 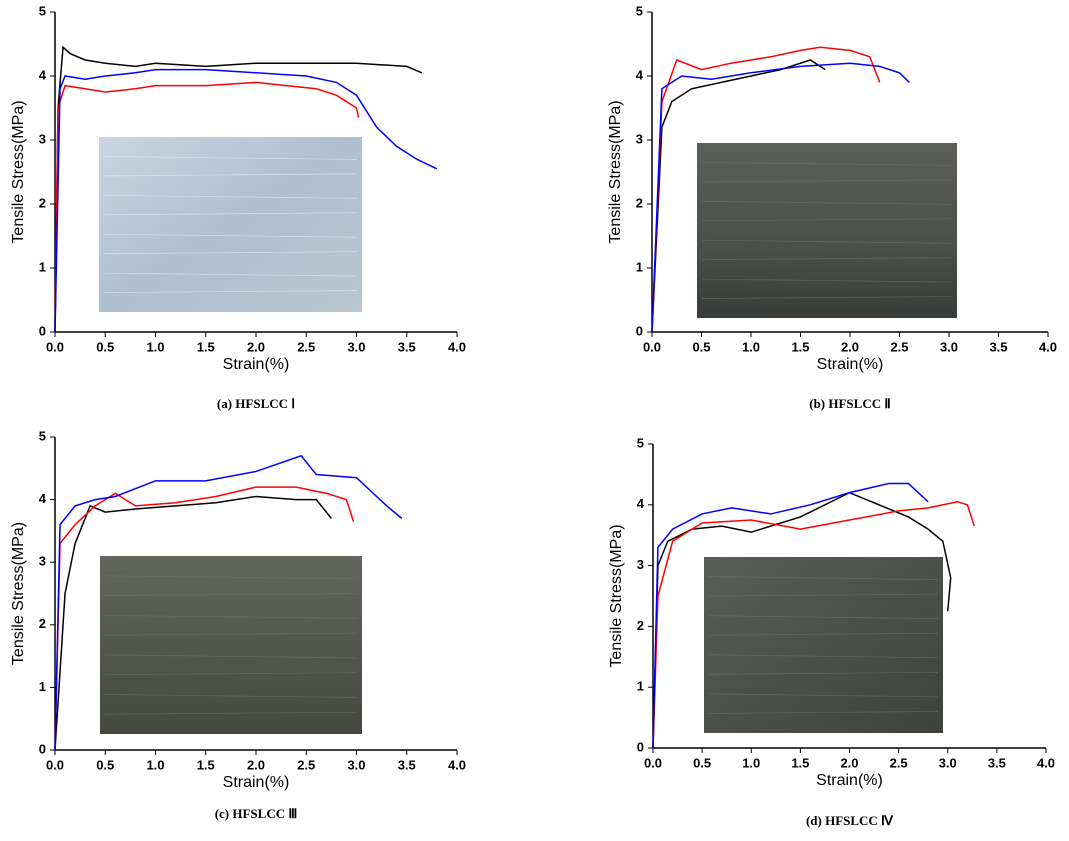 What do you see at coordinates (850, 820) in the screenshot?
I see `caption: (d) HFSLCC Ⅳ` at bounding box center [850, 820].